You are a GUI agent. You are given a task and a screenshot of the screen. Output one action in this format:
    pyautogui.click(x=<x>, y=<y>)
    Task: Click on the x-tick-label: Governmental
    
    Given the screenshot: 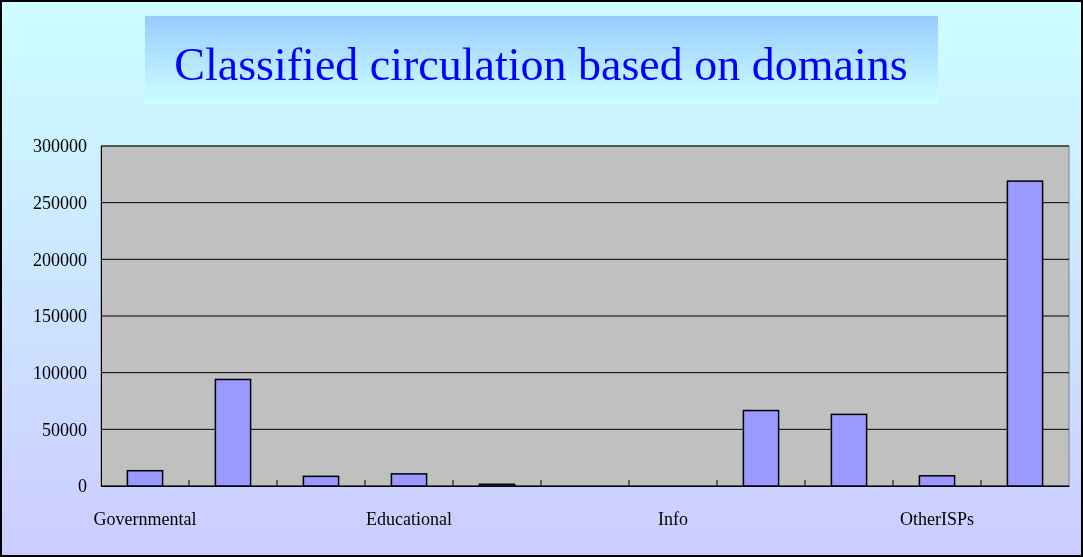 What is the action you would take?
    pyautogui.click(x=145, y=518)
    